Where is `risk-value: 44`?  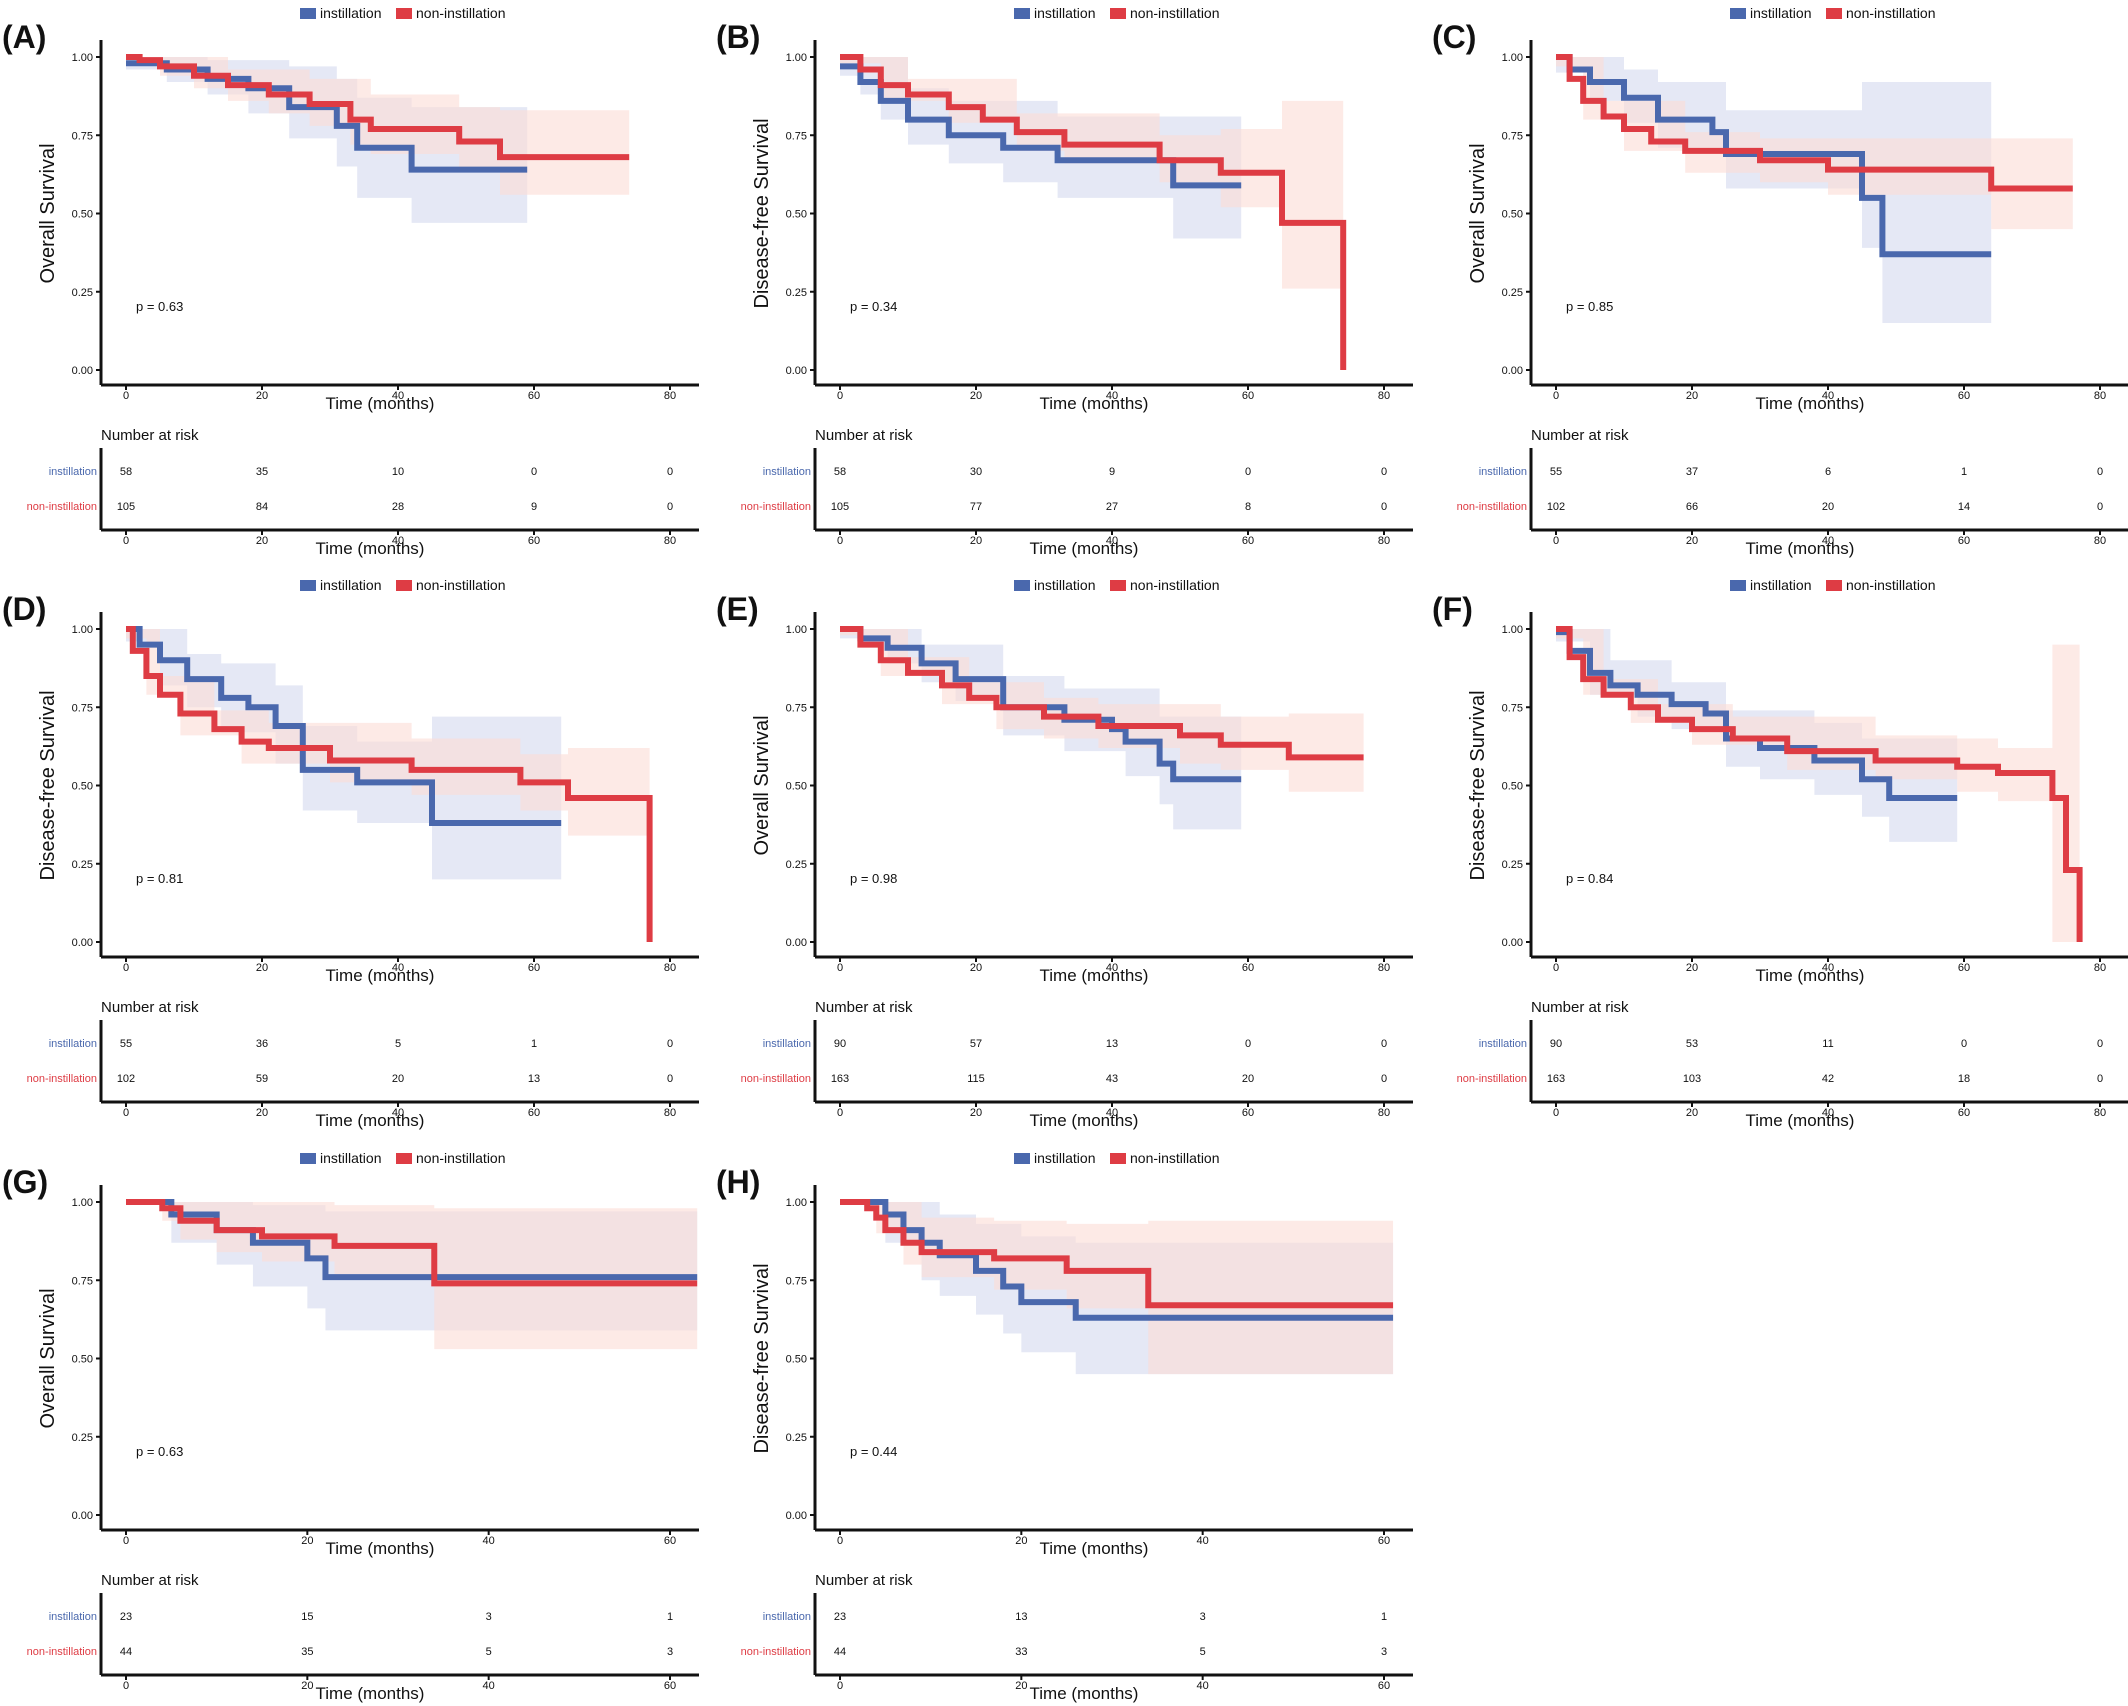
risk-value: 44 is located at coordinates (126, 1652).